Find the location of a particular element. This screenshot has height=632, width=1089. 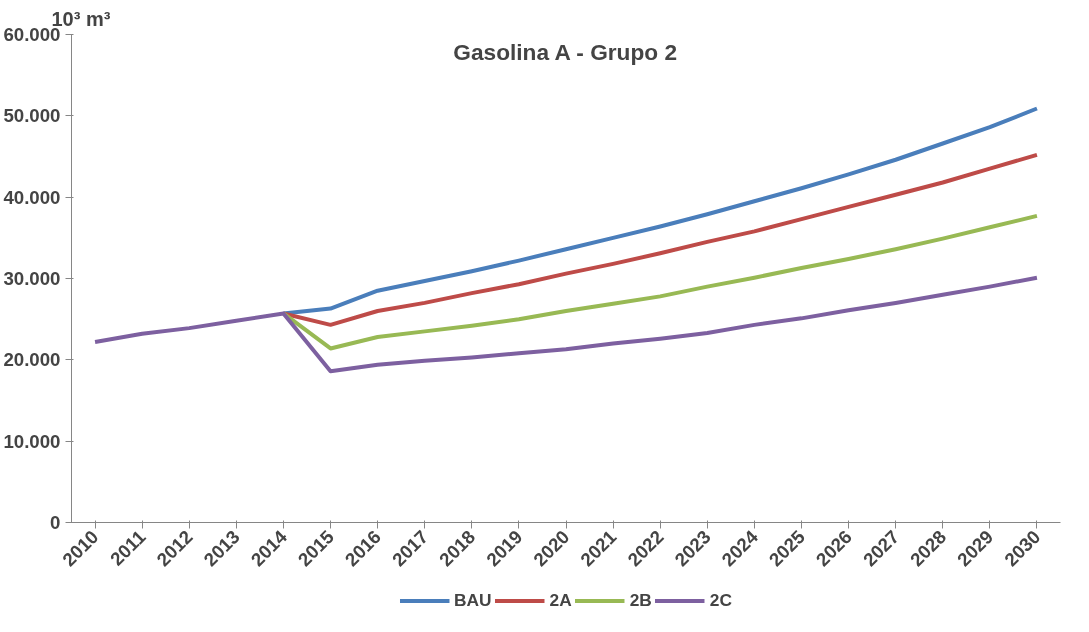

legend-label: BAU is located at coordinates (472, 600).